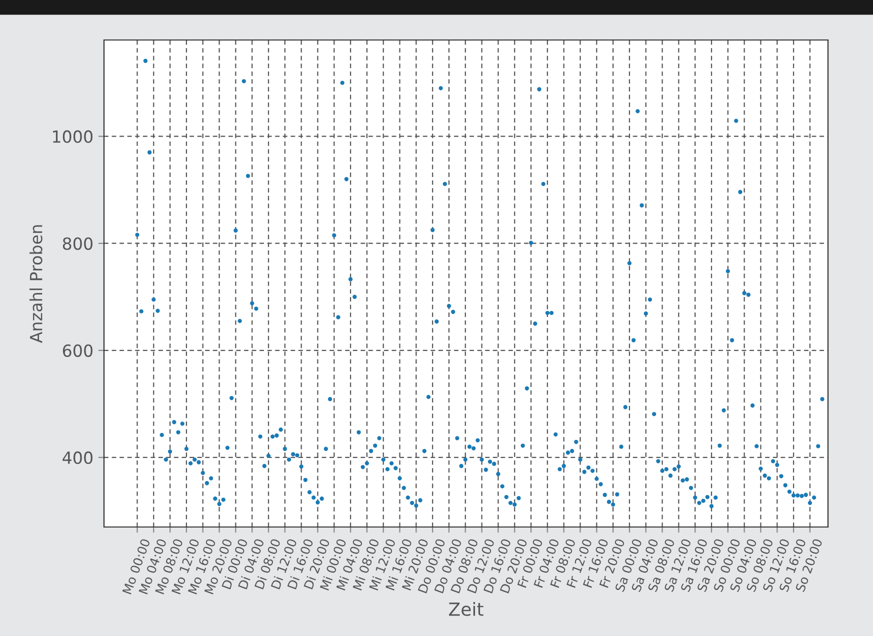  What do you see at coordinates (466, 609) in the screenshot?
I see `x-axis-title: Zeit` at bounding box center [466, 609].